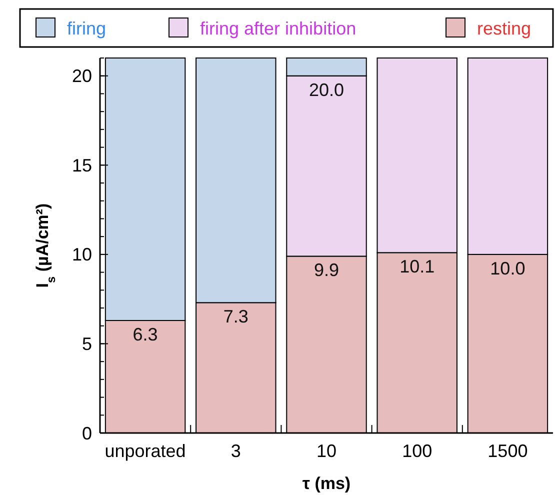 The width and height of the screenshot is (555, 495). I want to click on x-axis-title: τ (ms), so click(326, 483).